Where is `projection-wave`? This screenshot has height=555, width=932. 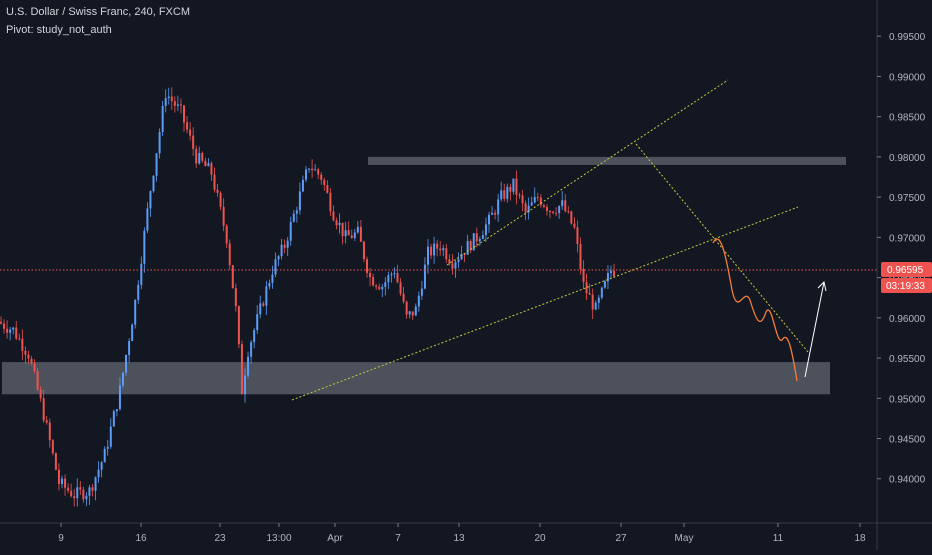
projection-wave is located at coordinates (755, 310).